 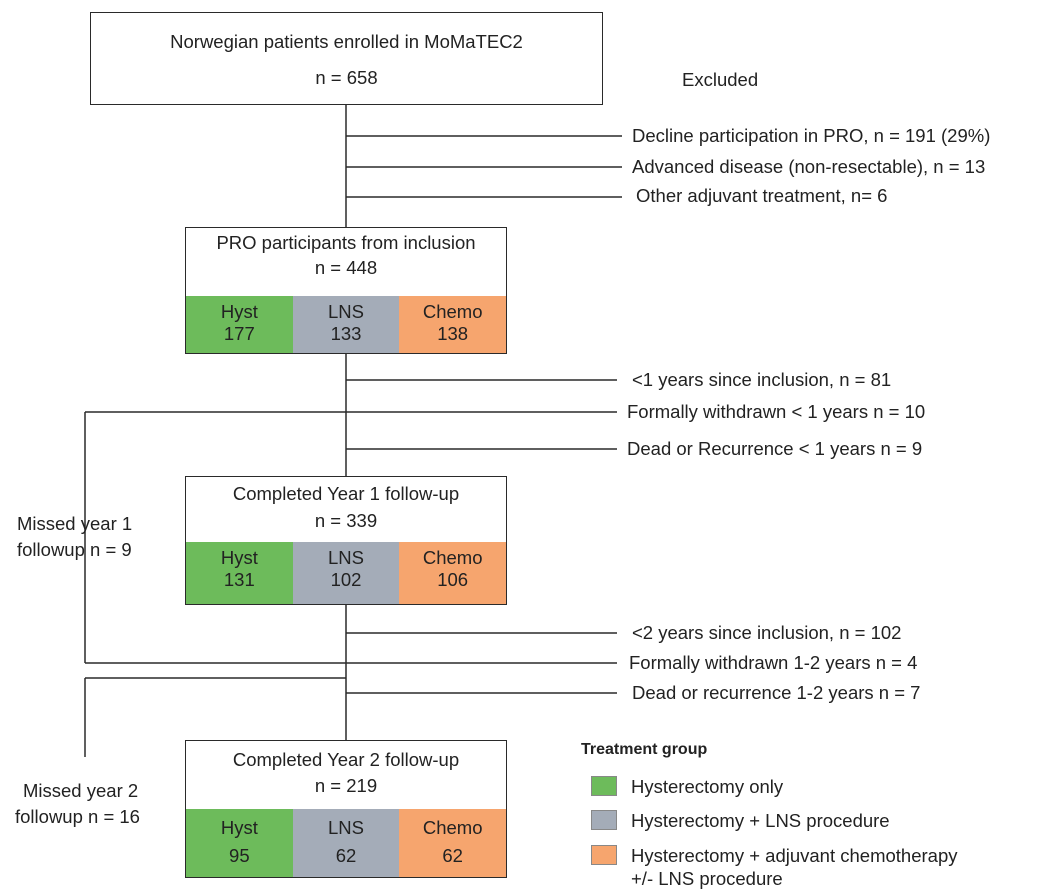 I want to click on legend-label-chemo: Hysterectomy + adjuvant chemotherapy, so click(x=794, y=855).